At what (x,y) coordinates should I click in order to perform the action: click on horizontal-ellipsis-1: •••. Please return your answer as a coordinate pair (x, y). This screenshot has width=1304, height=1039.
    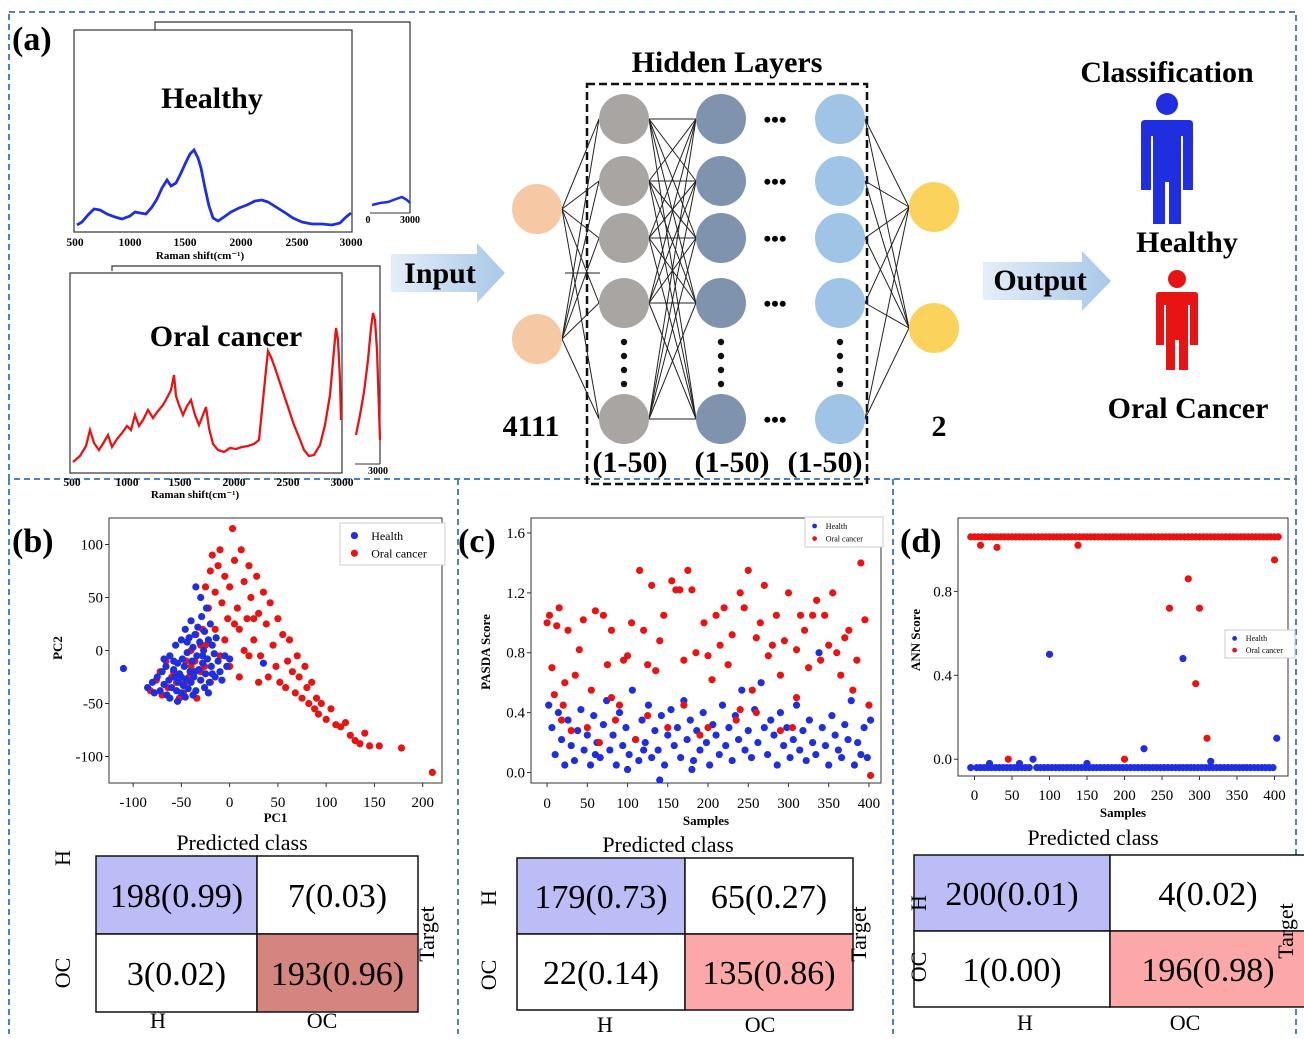
    Looking at the image, I should click on (774, 181).